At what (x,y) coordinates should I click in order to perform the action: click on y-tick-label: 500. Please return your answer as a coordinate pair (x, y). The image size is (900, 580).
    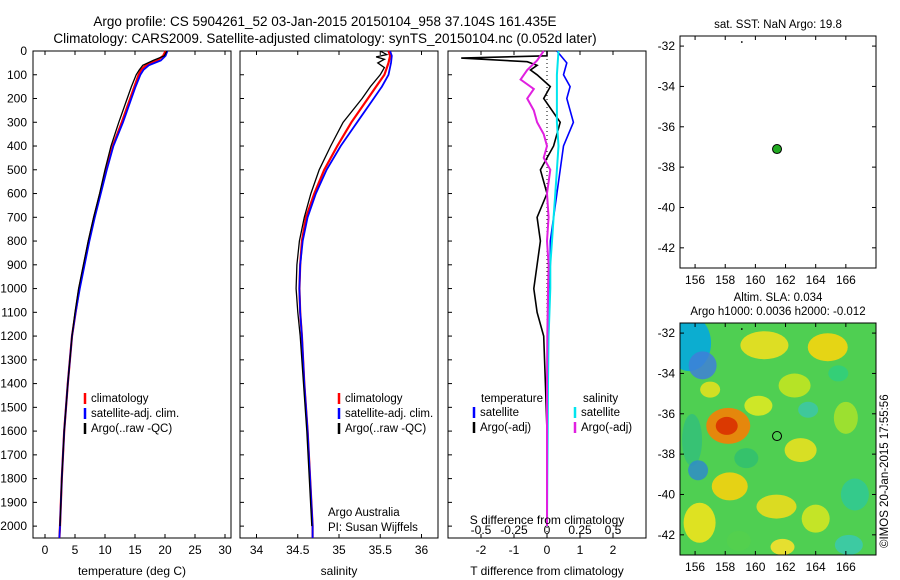
    Looking at the image, I should click on (17, 170).